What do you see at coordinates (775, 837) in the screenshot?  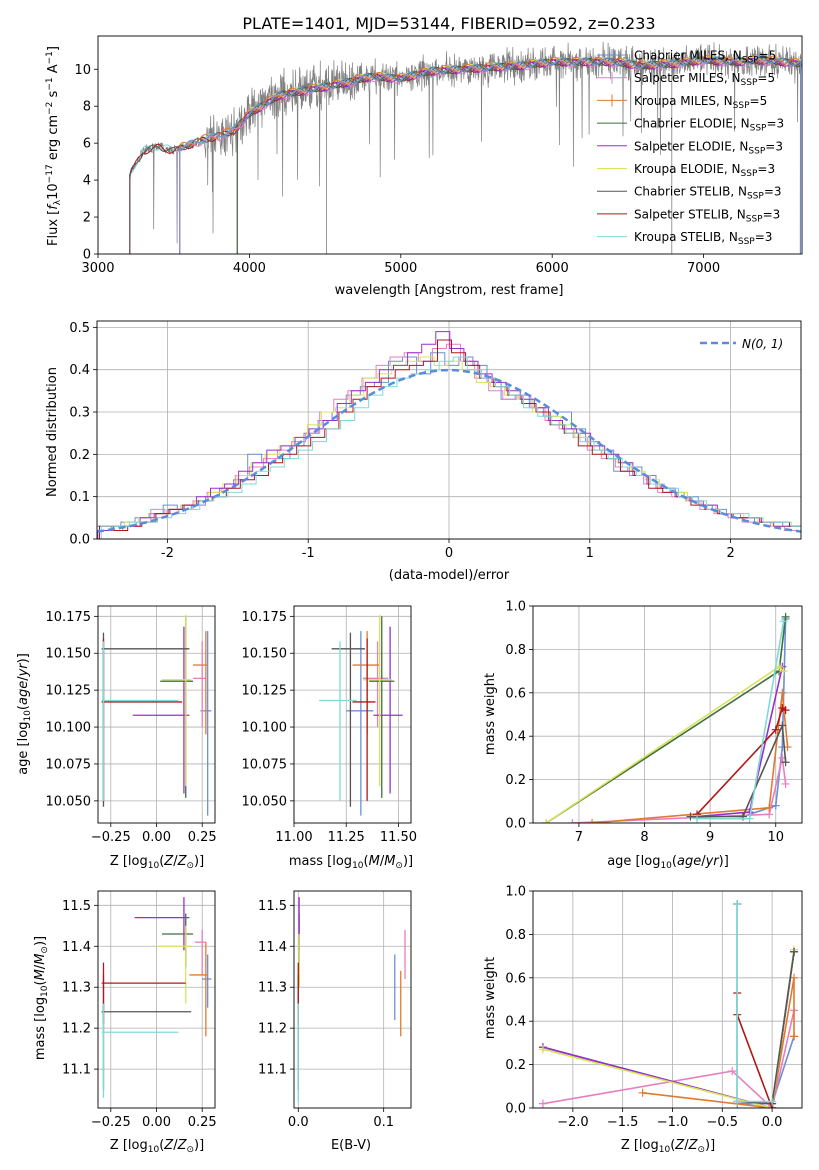 I see `x-tick-label: 10` at bounding box center [775, 837].